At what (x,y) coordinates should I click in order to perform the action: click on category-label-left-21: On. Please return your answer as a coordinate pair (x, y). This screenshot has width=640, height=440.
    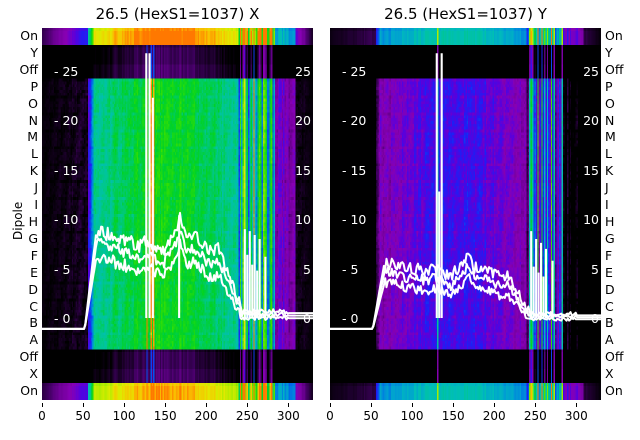
    Looking at the image, I should click on (29, 391).